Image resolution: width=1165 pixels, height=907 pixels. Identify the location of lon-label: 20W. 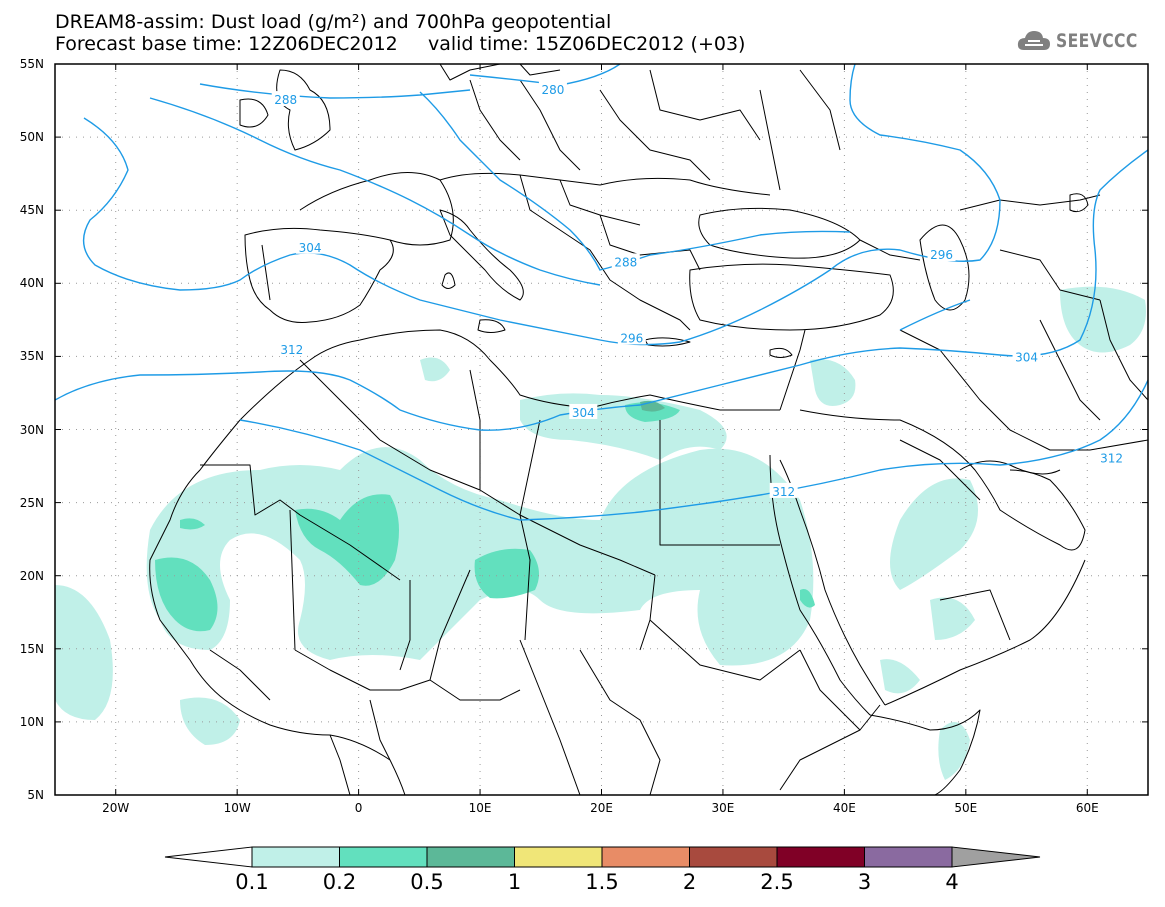
(116, 808).